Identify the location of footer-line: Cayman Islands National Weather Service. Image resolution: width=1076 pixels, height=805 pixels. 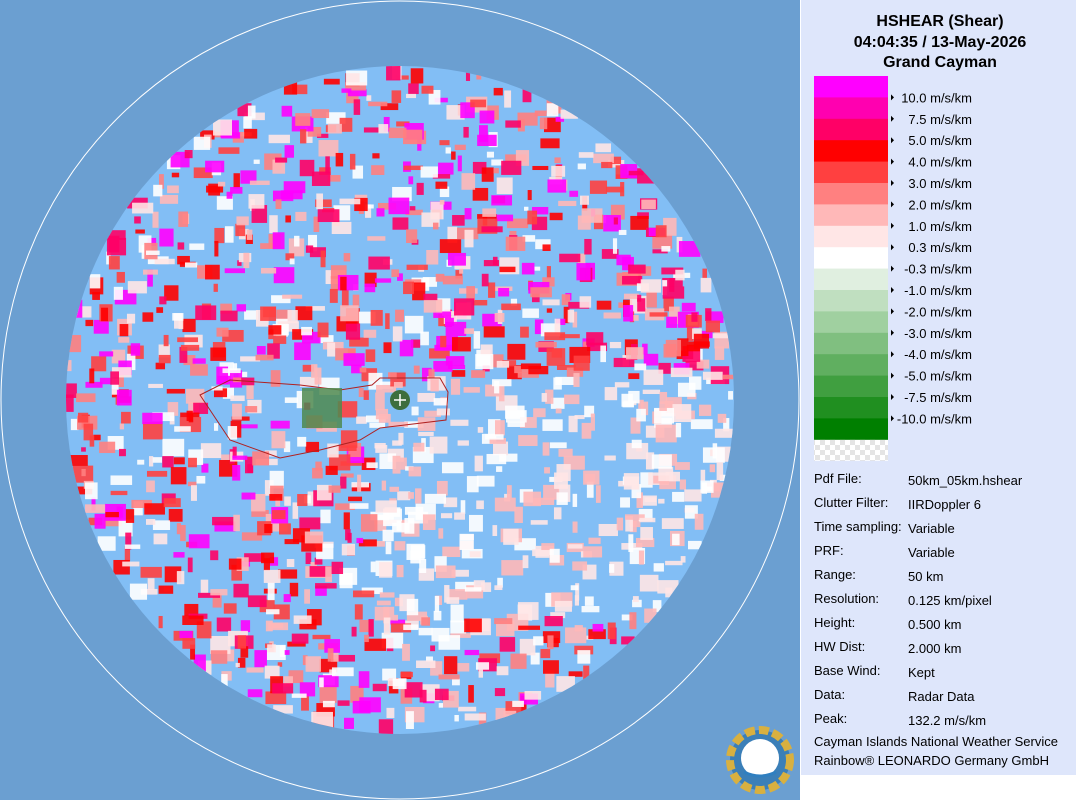
(936, 741).